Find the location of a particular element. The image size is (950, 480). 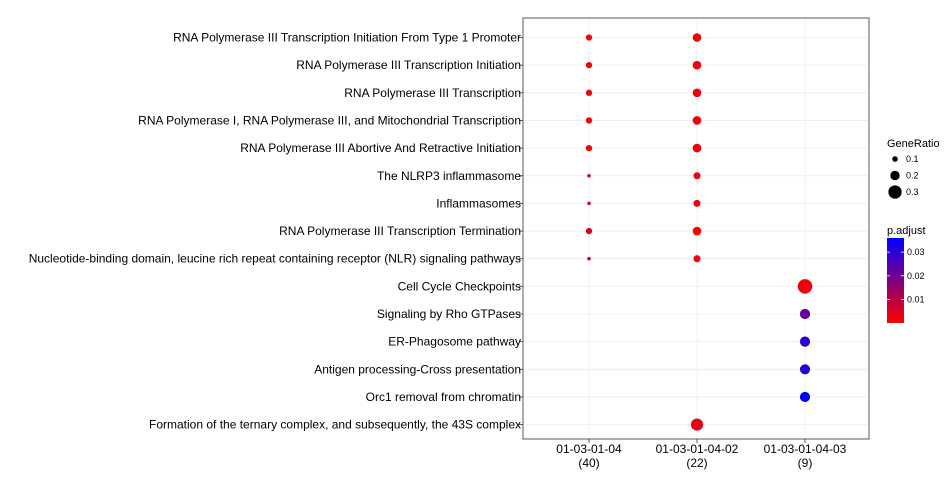

colorbar is located at coordinates (895, 280).